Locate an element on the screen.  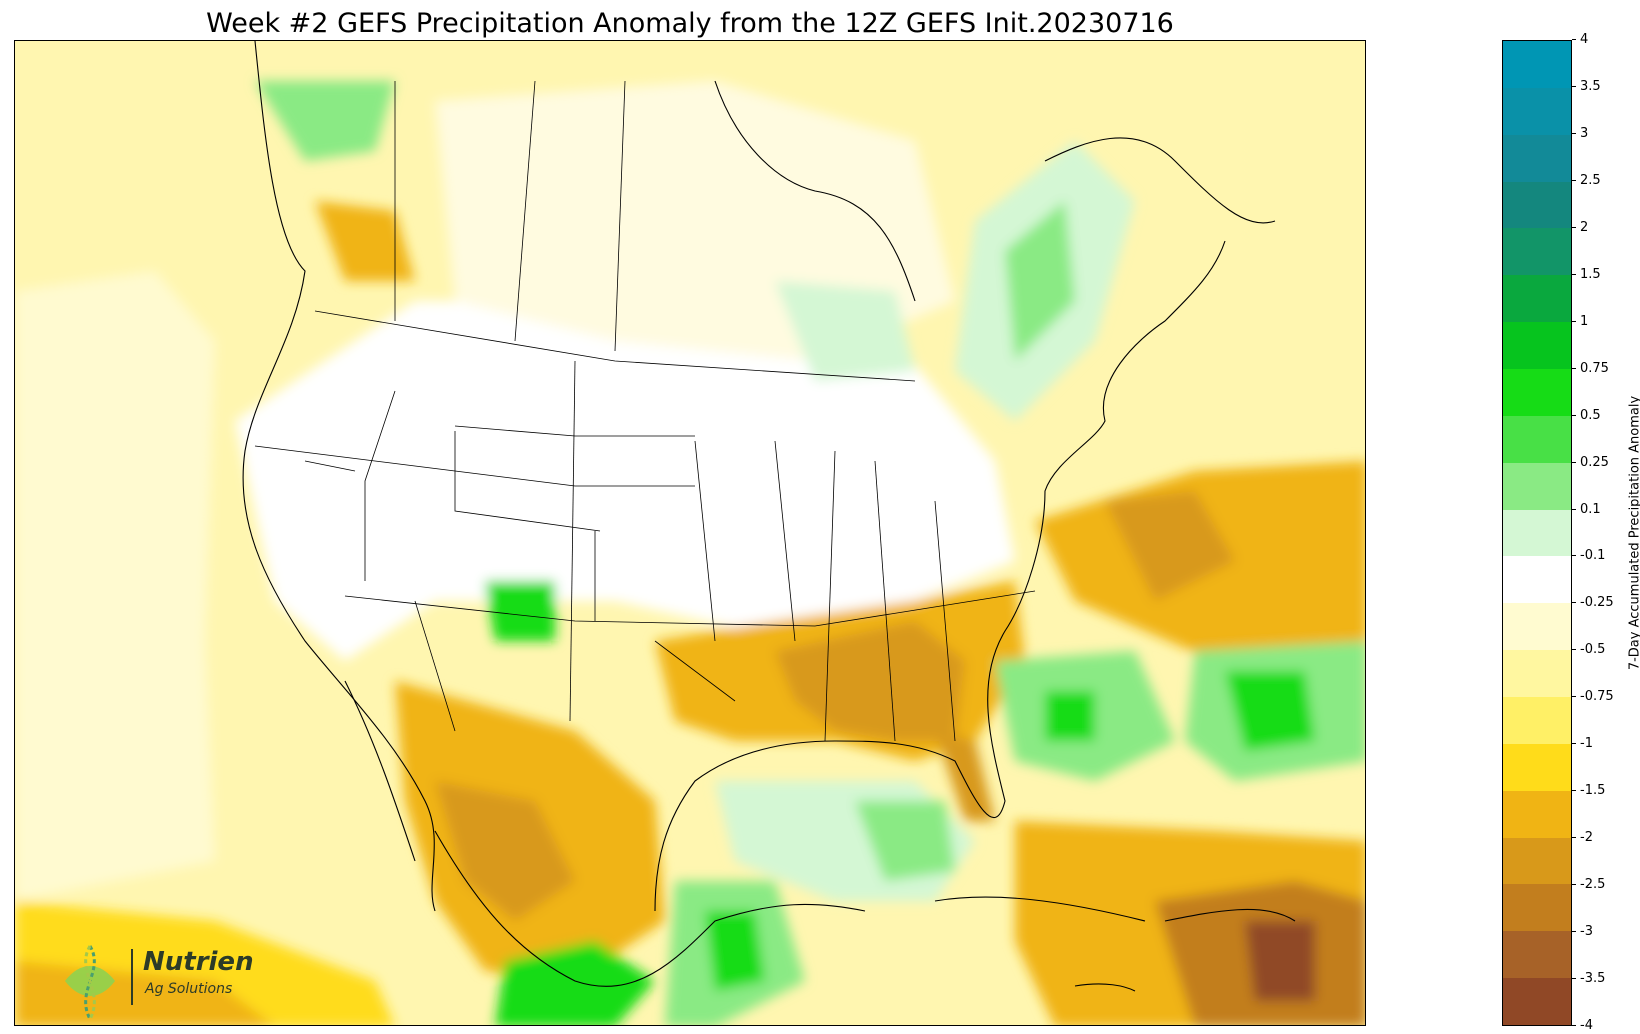
logo-divider is located at coordinates (132, 977).